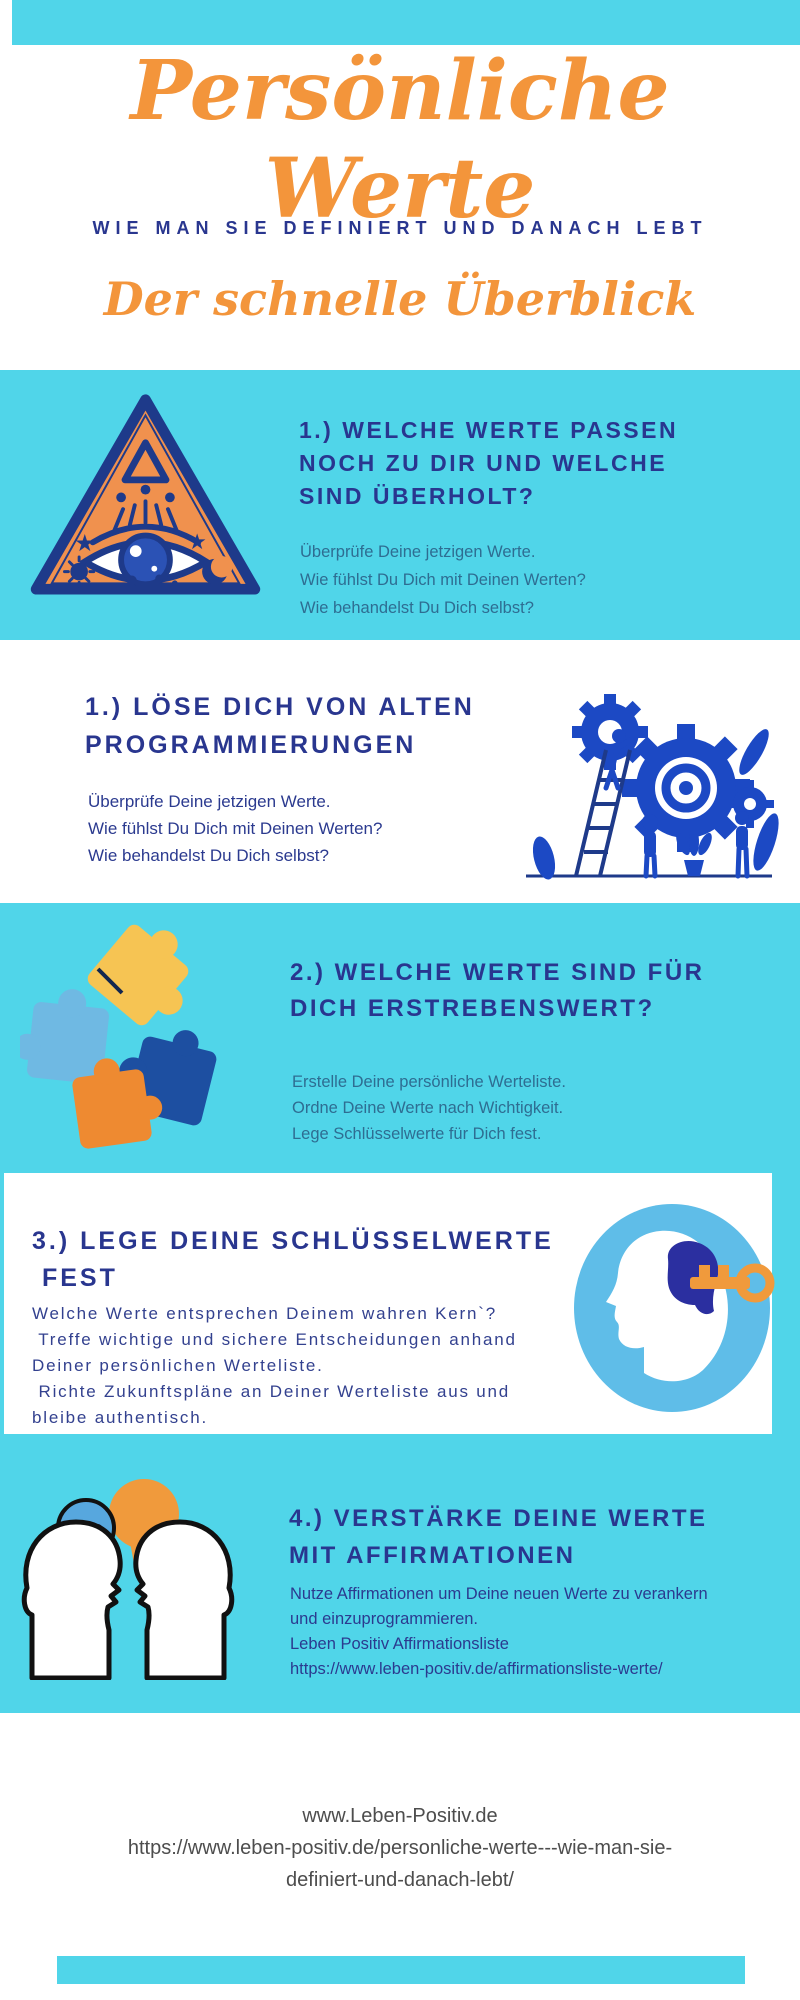  What do you see at coordinates (280, 707) in the screenshot?
I see `text-line: 1.) LÖSE DICH VON ALTEN` at bounding box center [280, 707].